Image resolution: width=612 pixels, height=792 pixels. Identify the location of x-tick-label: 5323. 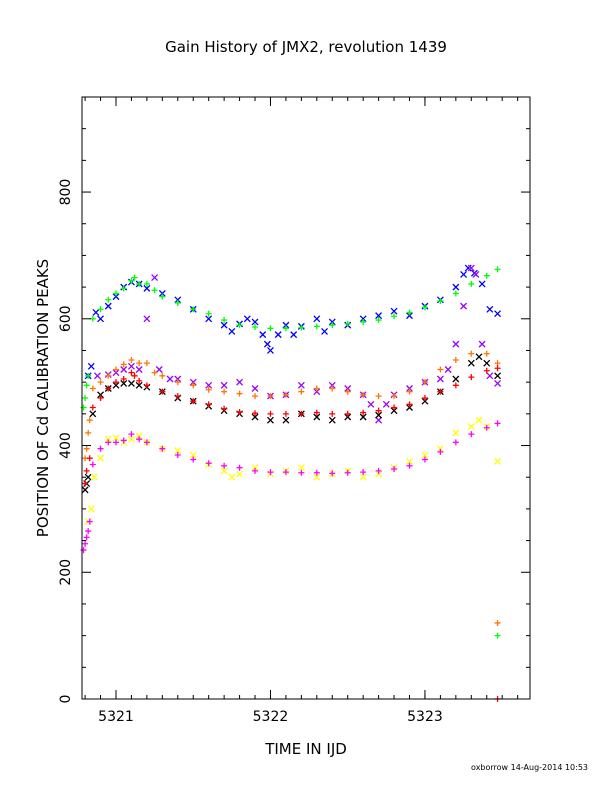
(425, 717).